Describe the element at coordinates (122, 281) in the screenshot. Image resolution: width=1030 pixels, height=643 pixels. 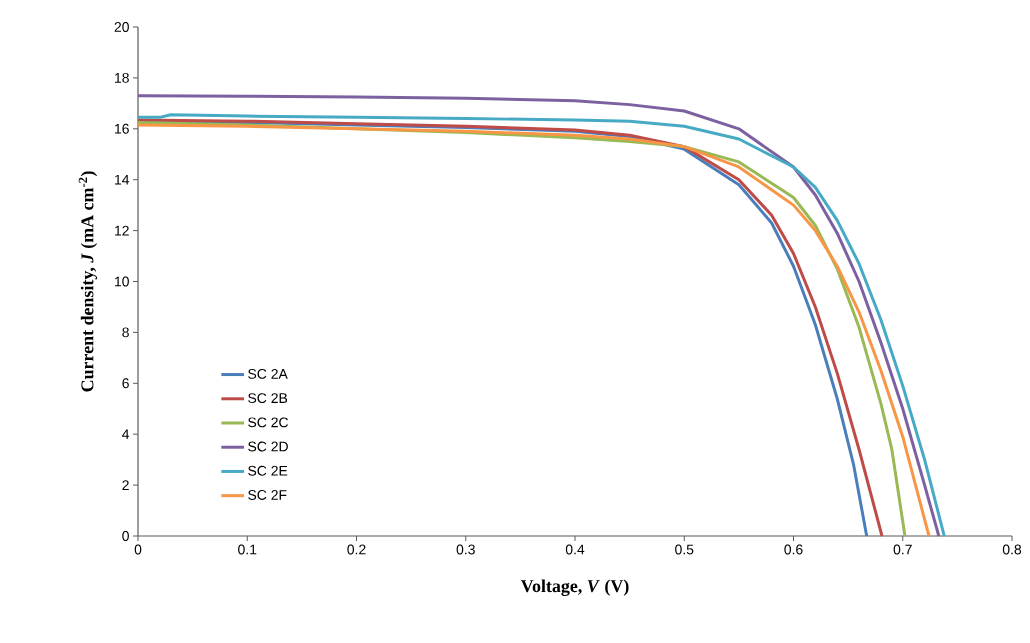
I see `y-tick-label: 10` at that location.